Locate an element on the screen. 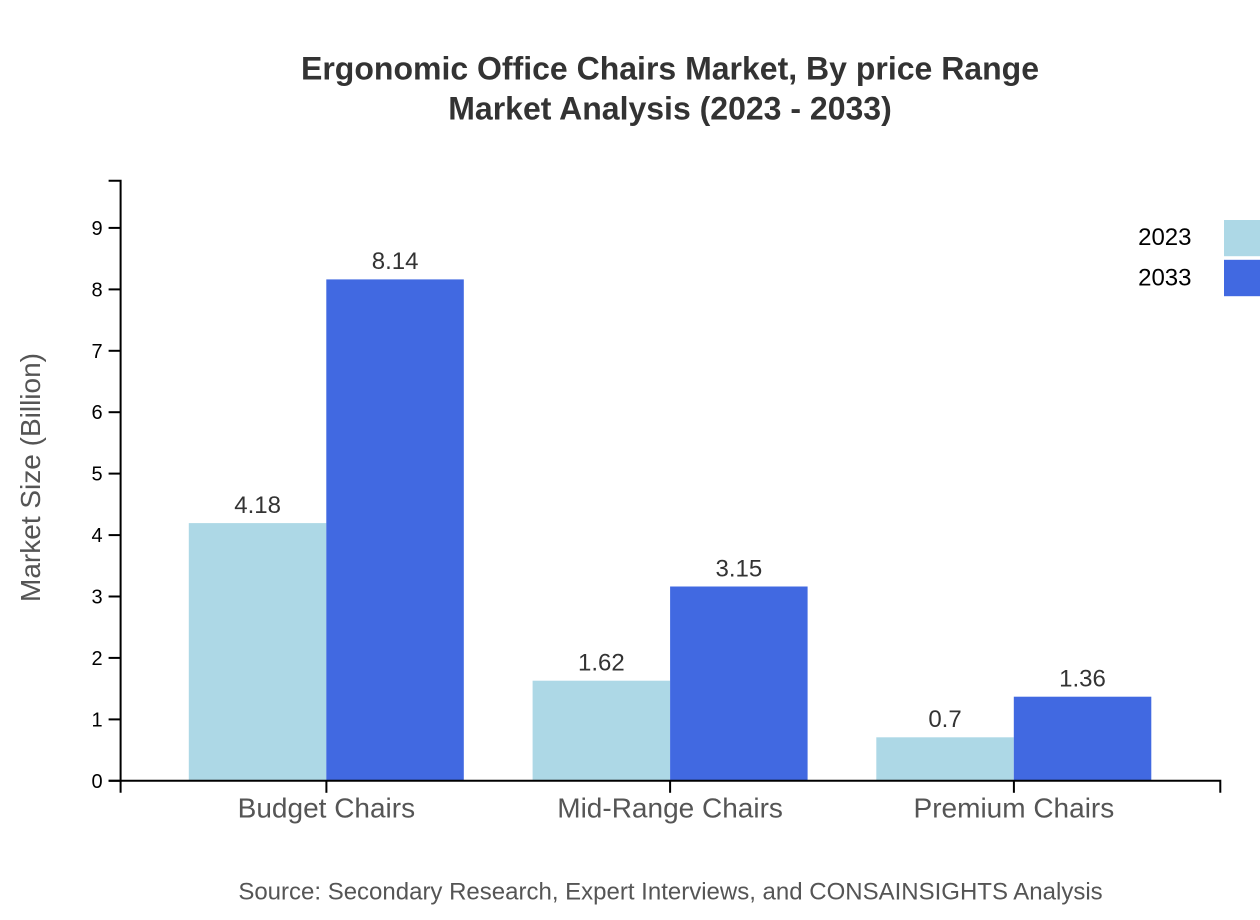  svg-text: 0.7 is located at coordinates (944, 719).